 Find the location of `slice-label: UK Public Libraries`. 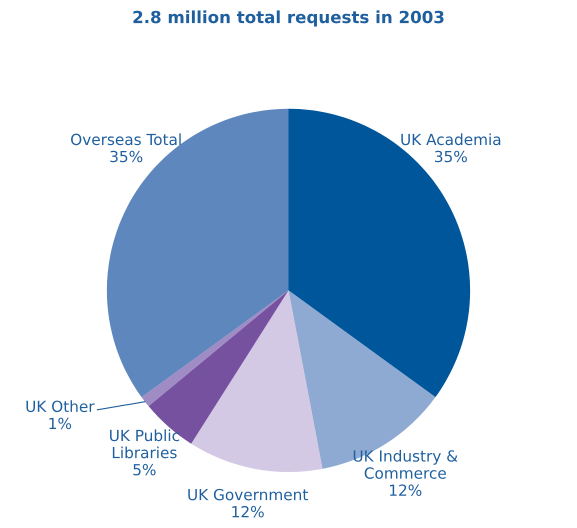

slice-label: UK Public Libraries is located at coordinates (145, 443).